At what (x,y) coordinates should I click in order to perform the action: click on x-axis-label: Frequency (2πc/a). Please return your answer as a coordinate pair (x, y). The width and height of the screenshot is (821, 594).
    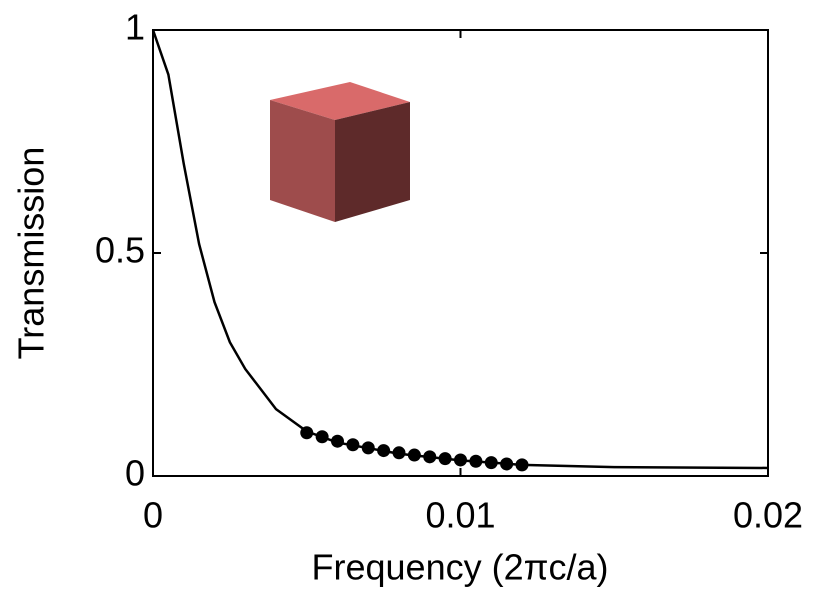
    Looking at the image, I should click on (460, 567).